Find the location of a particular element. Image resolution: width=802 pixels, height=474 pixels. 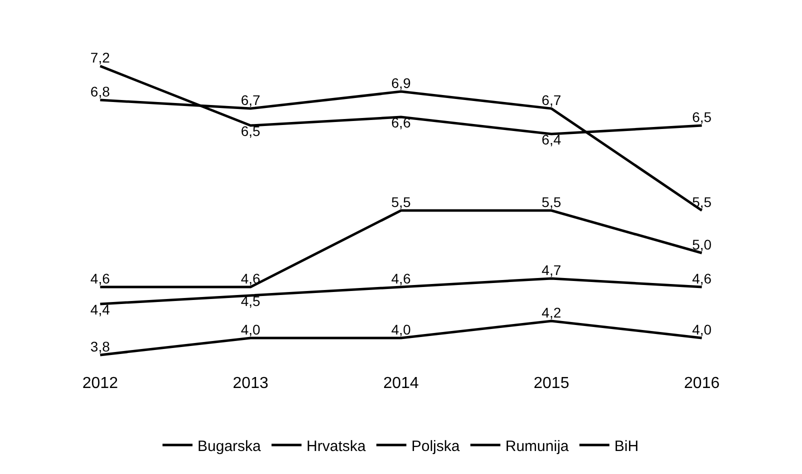

data-label: 4,7 is located at coordinates (552, 270).